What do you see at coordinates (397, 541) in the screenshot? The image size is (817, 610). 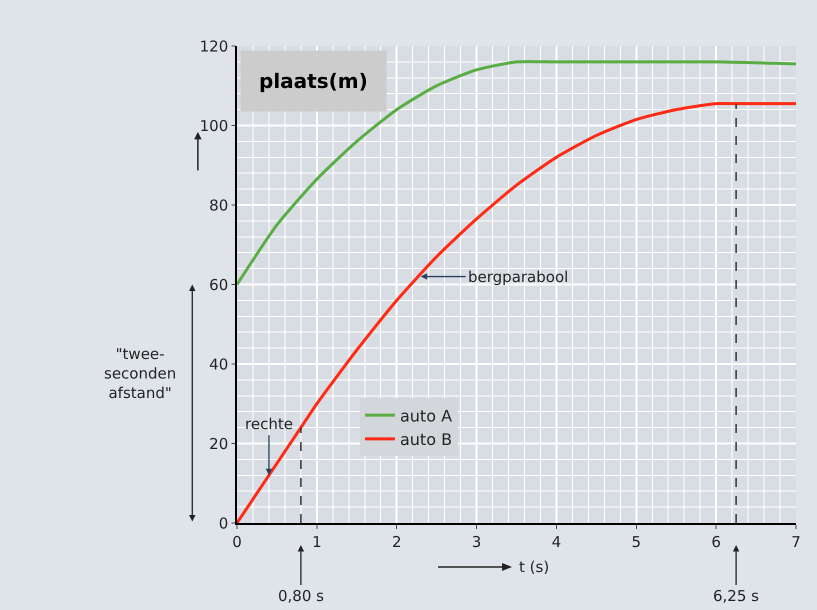 I see `x-tick-label: 2` at bounding box center [397, 541].